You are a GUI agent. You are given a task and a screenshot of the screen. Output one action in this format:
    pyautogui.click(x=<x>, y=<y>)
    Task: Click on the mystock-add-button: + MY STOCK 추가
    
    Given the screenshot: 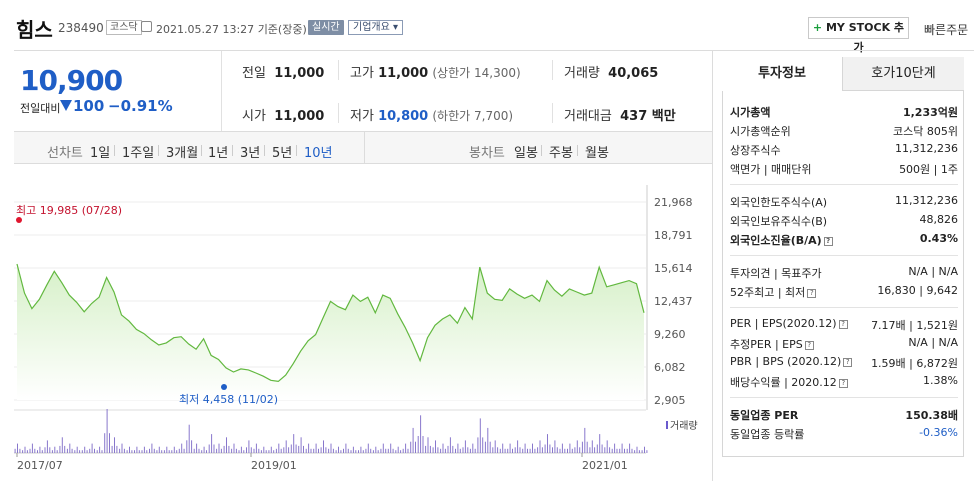 What is the action you would take?
    pyautogui.click(x=858, y=35)
    